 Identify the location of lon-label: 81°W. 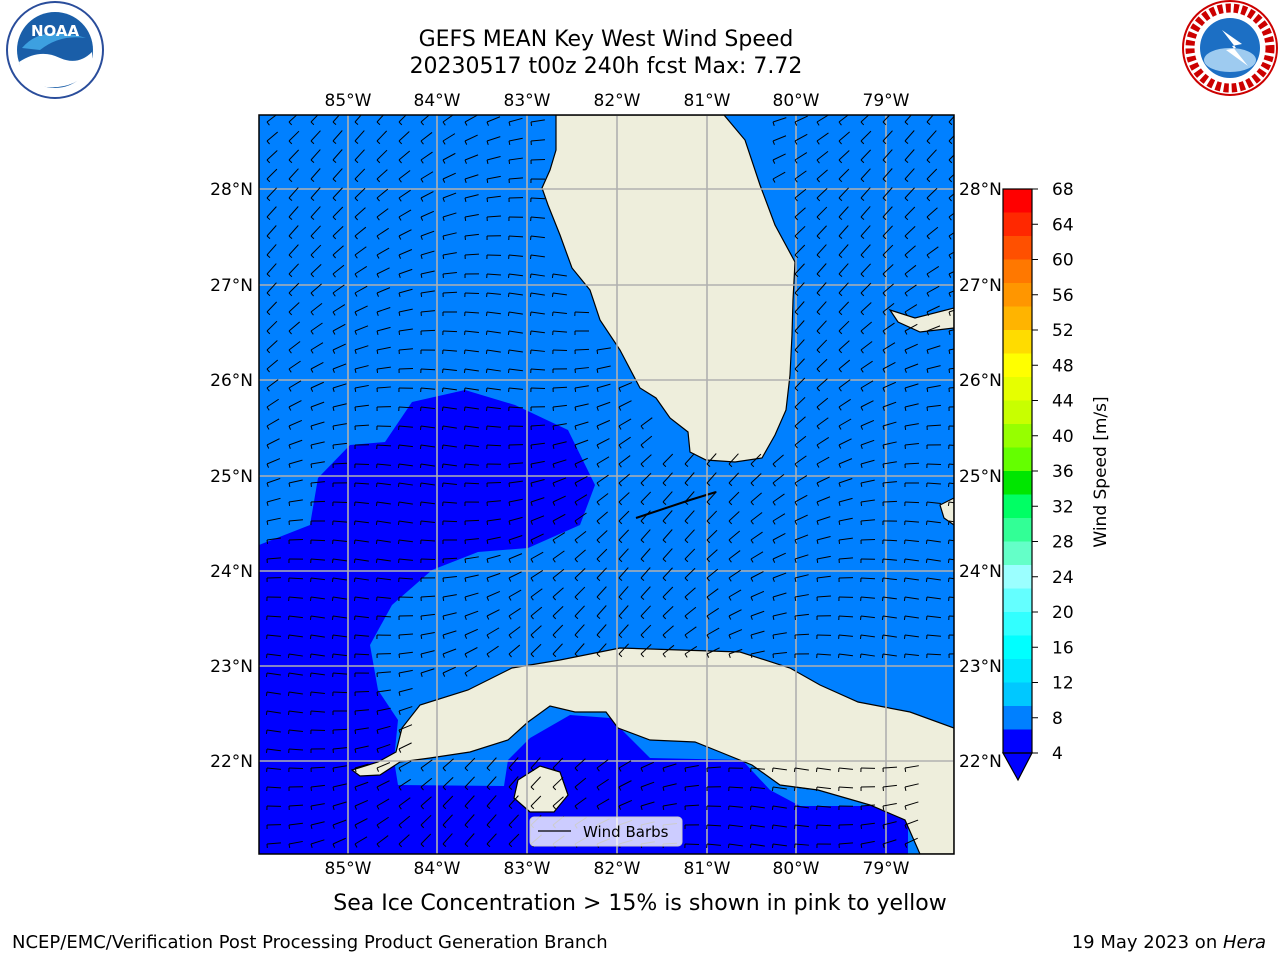
(707, 869).